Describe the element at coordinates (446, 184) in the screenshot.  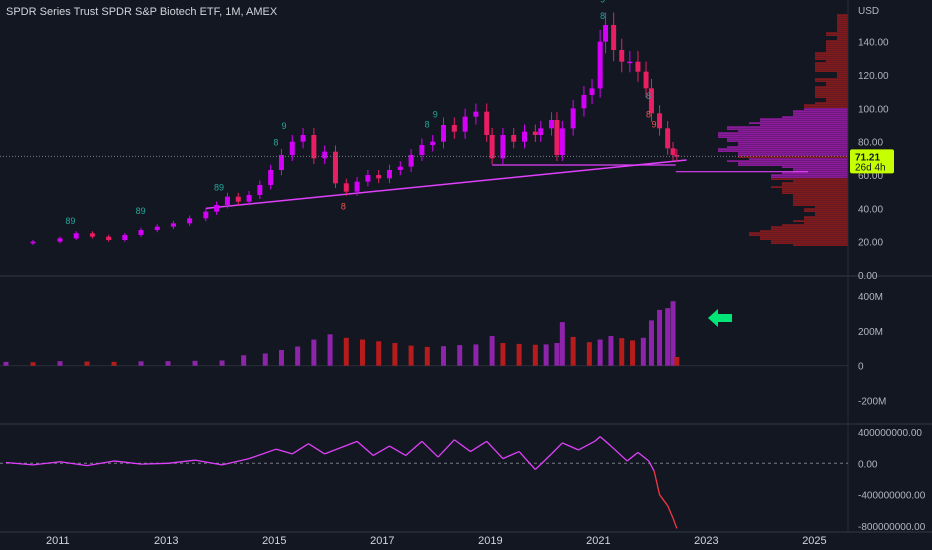
I see `support-trendline` at that location.